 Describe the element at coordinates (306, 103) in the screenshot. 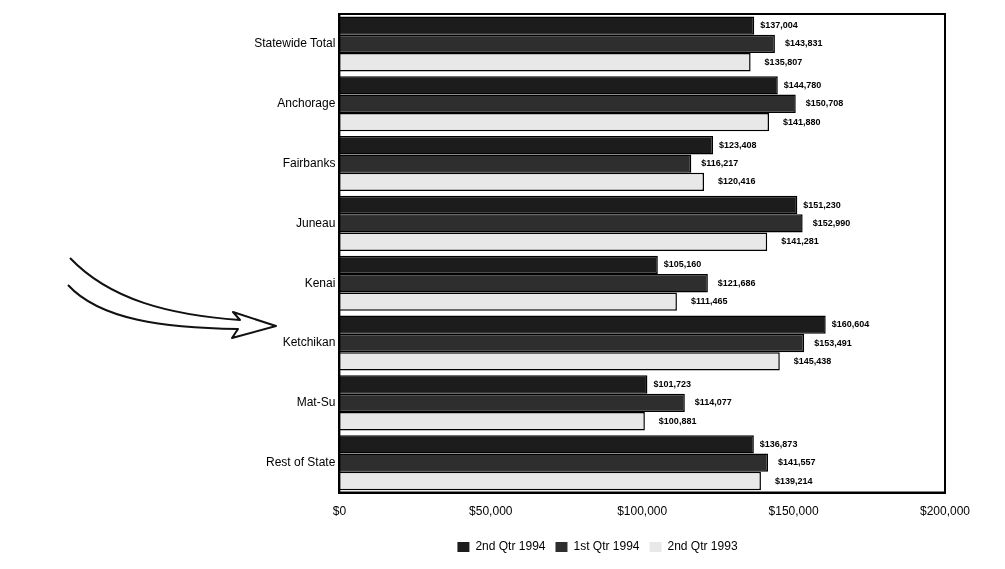

I see `y-tick-label: Anchorage` at that location.